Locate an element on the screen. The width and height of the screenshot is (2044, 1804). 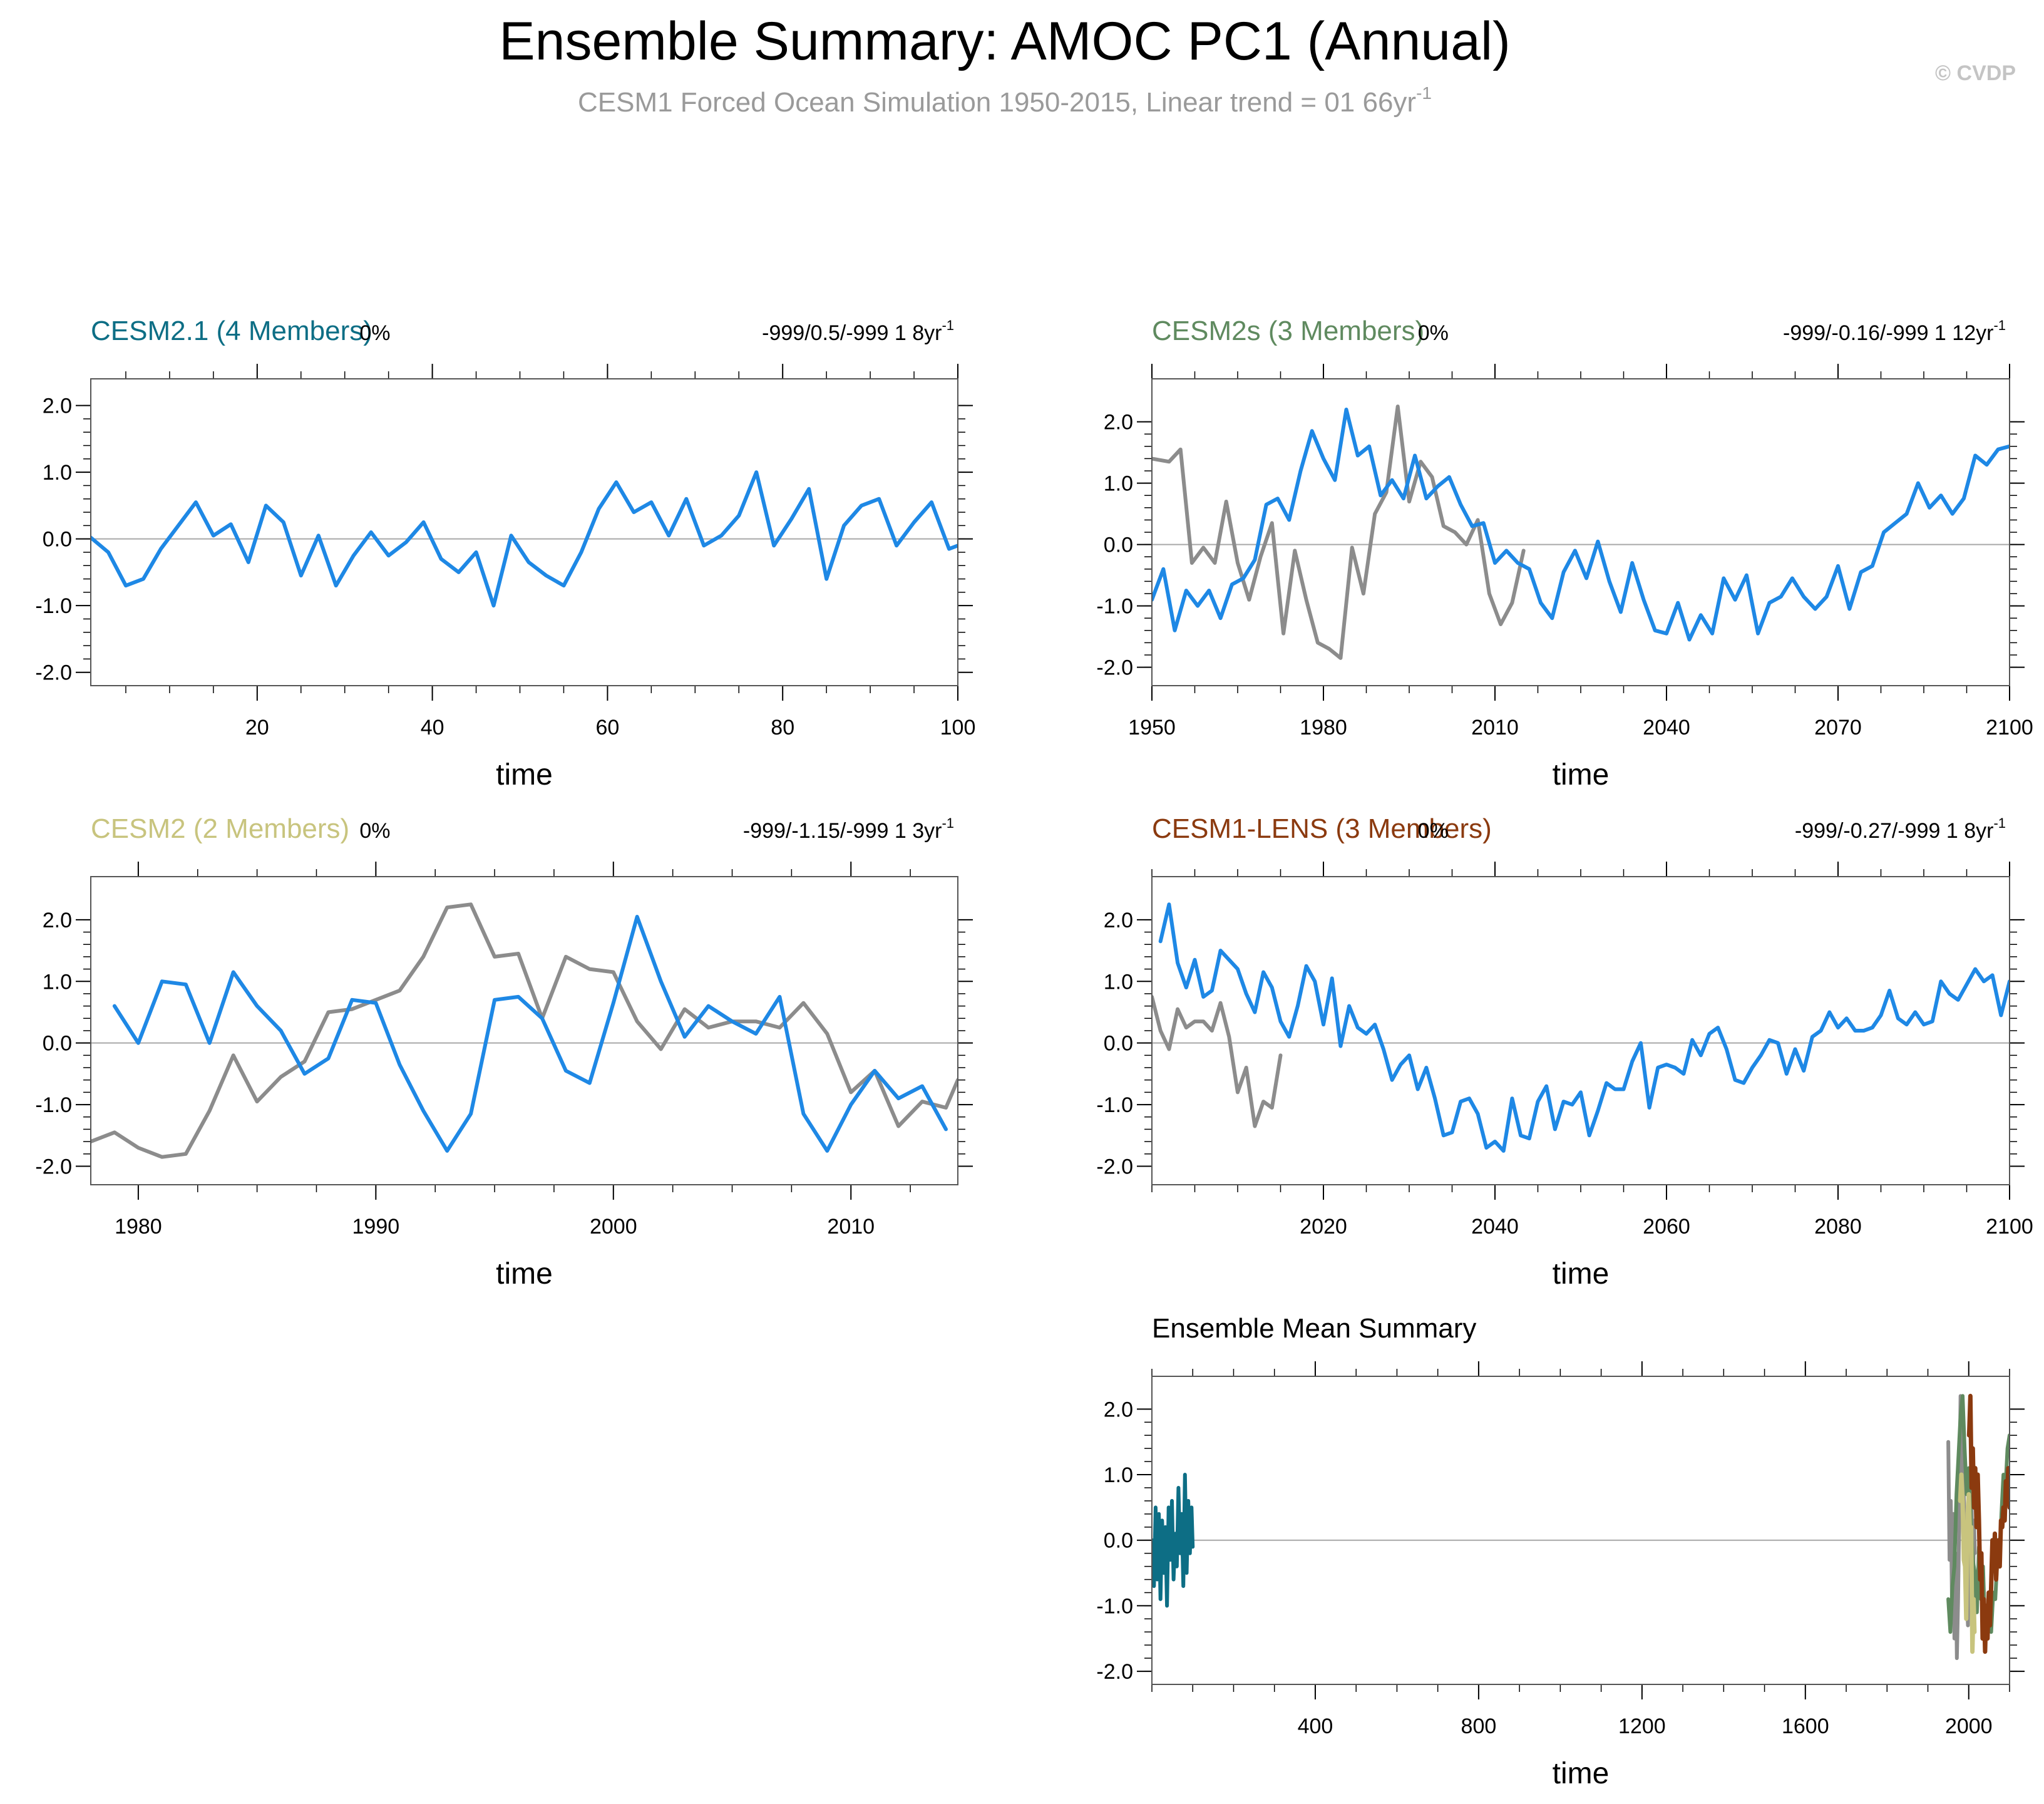
x-tick-label: 1200 is located at coordinates (1642, 1726).